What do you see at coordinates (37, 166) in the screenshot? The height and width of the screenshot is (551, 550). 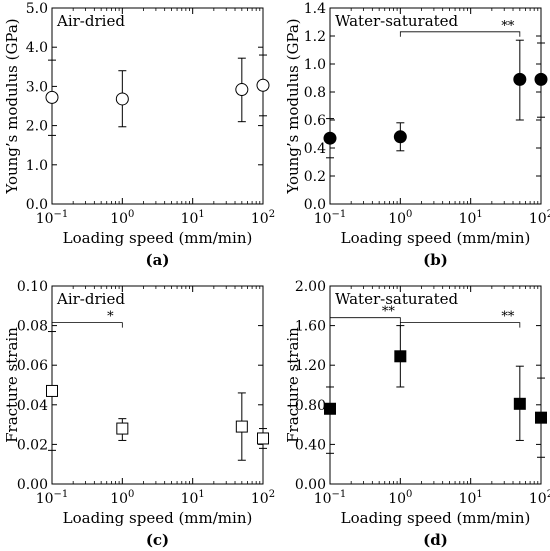 I see `y-tick-label: 1.0` at bounding box center [37, 166].